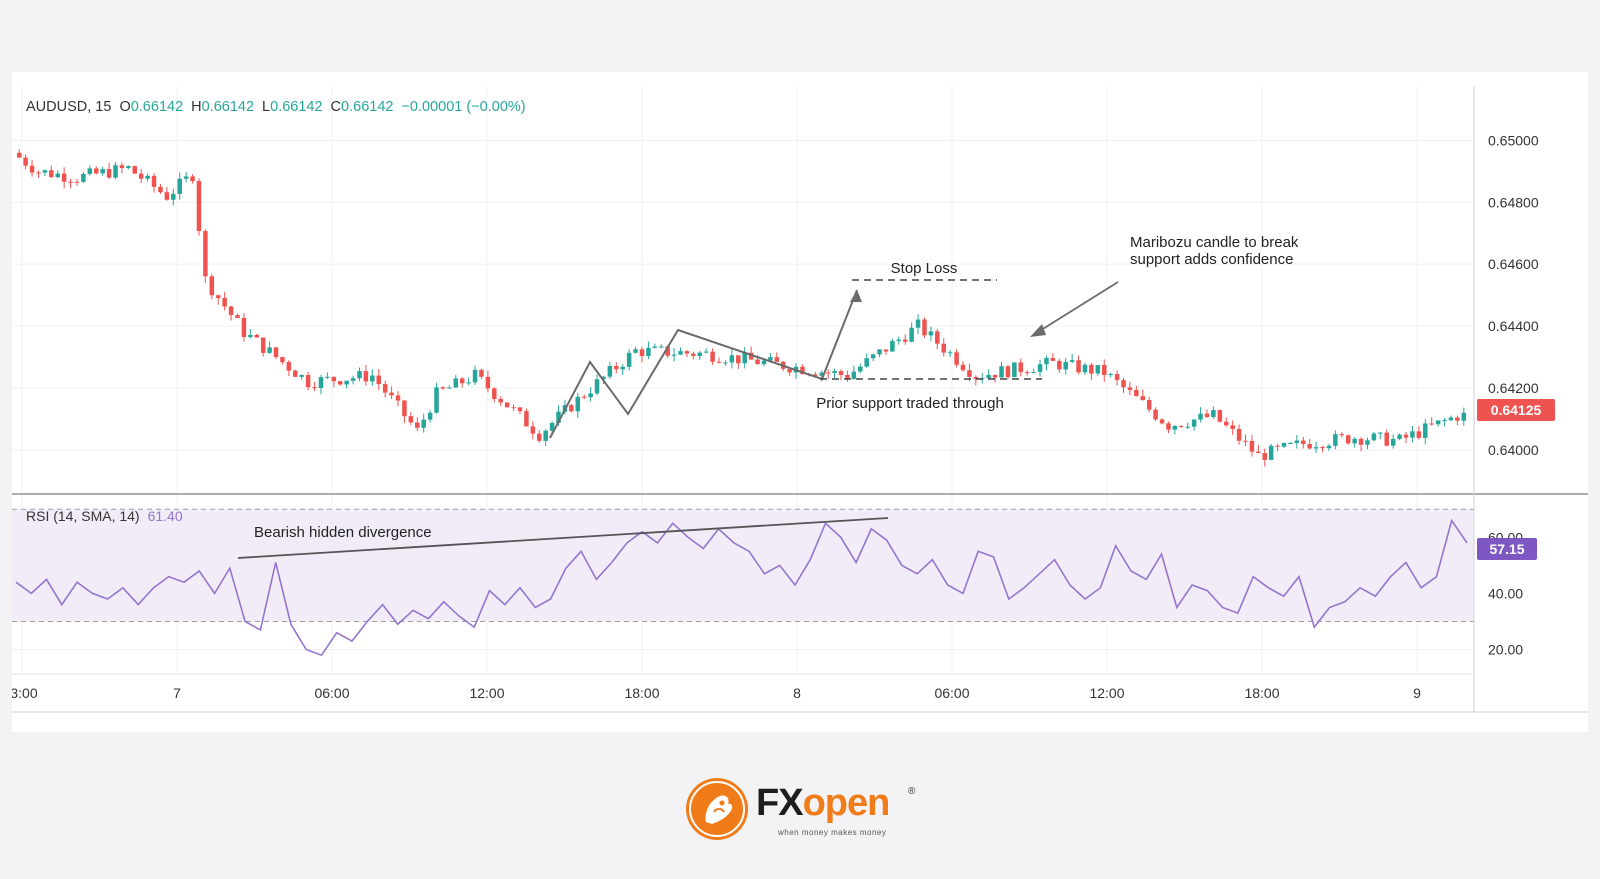  What do you see at coordinates (1038, 330) in the screenshot?
I see `maribozu-arrowhead` at bounding box center [1038, 330].